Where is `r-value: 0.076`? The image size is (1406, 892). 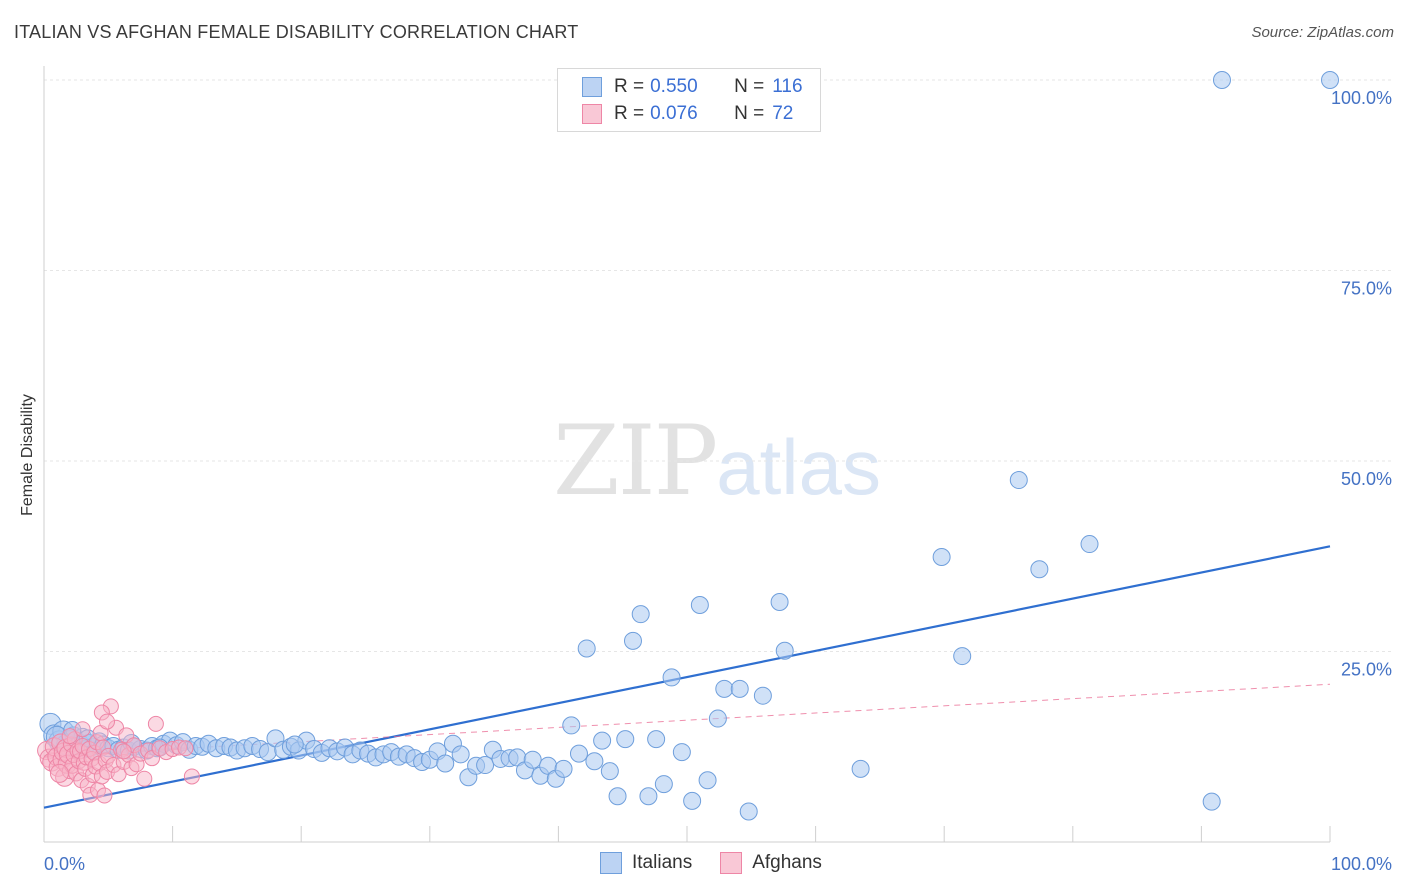
r-value: 0.076 is located at coordinates (674, 113).